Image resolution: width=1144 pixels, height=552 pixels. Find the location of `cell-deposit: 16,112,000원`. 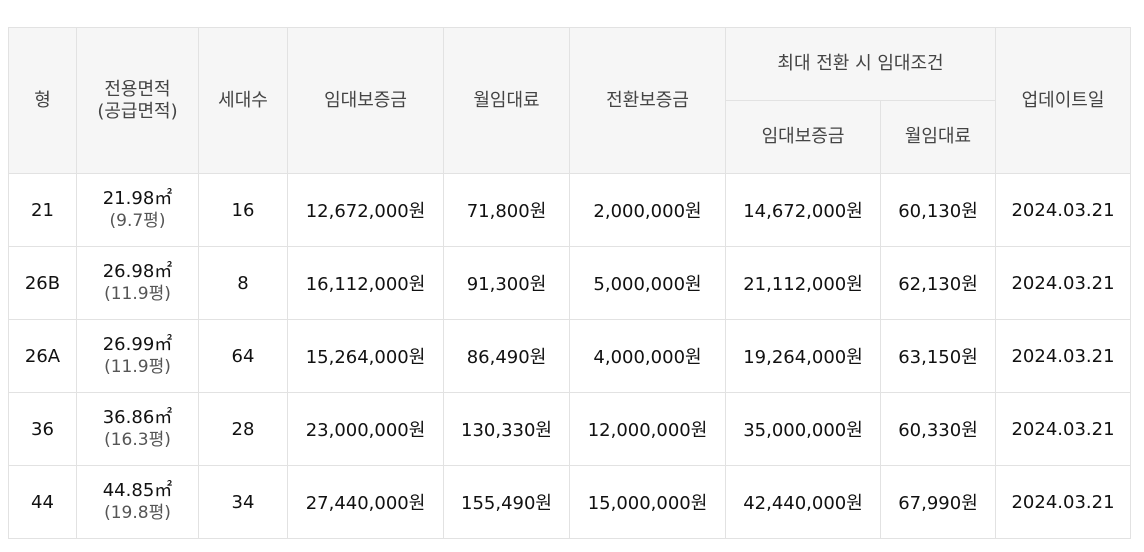

cell-deposit: 16,112,000원 is located at coordinates (365, 283).